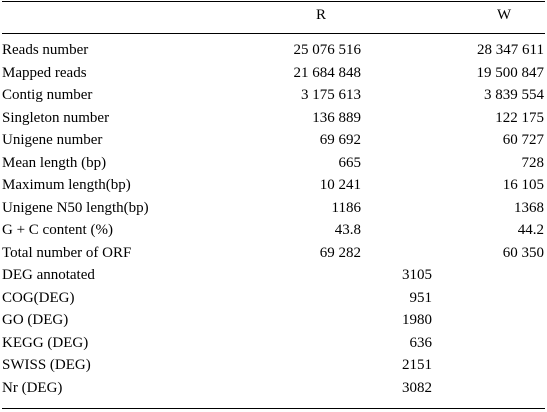 The image size is (547, 412). I want to click on table-row: Mean length (bp) 665 728, so click(273, 164).